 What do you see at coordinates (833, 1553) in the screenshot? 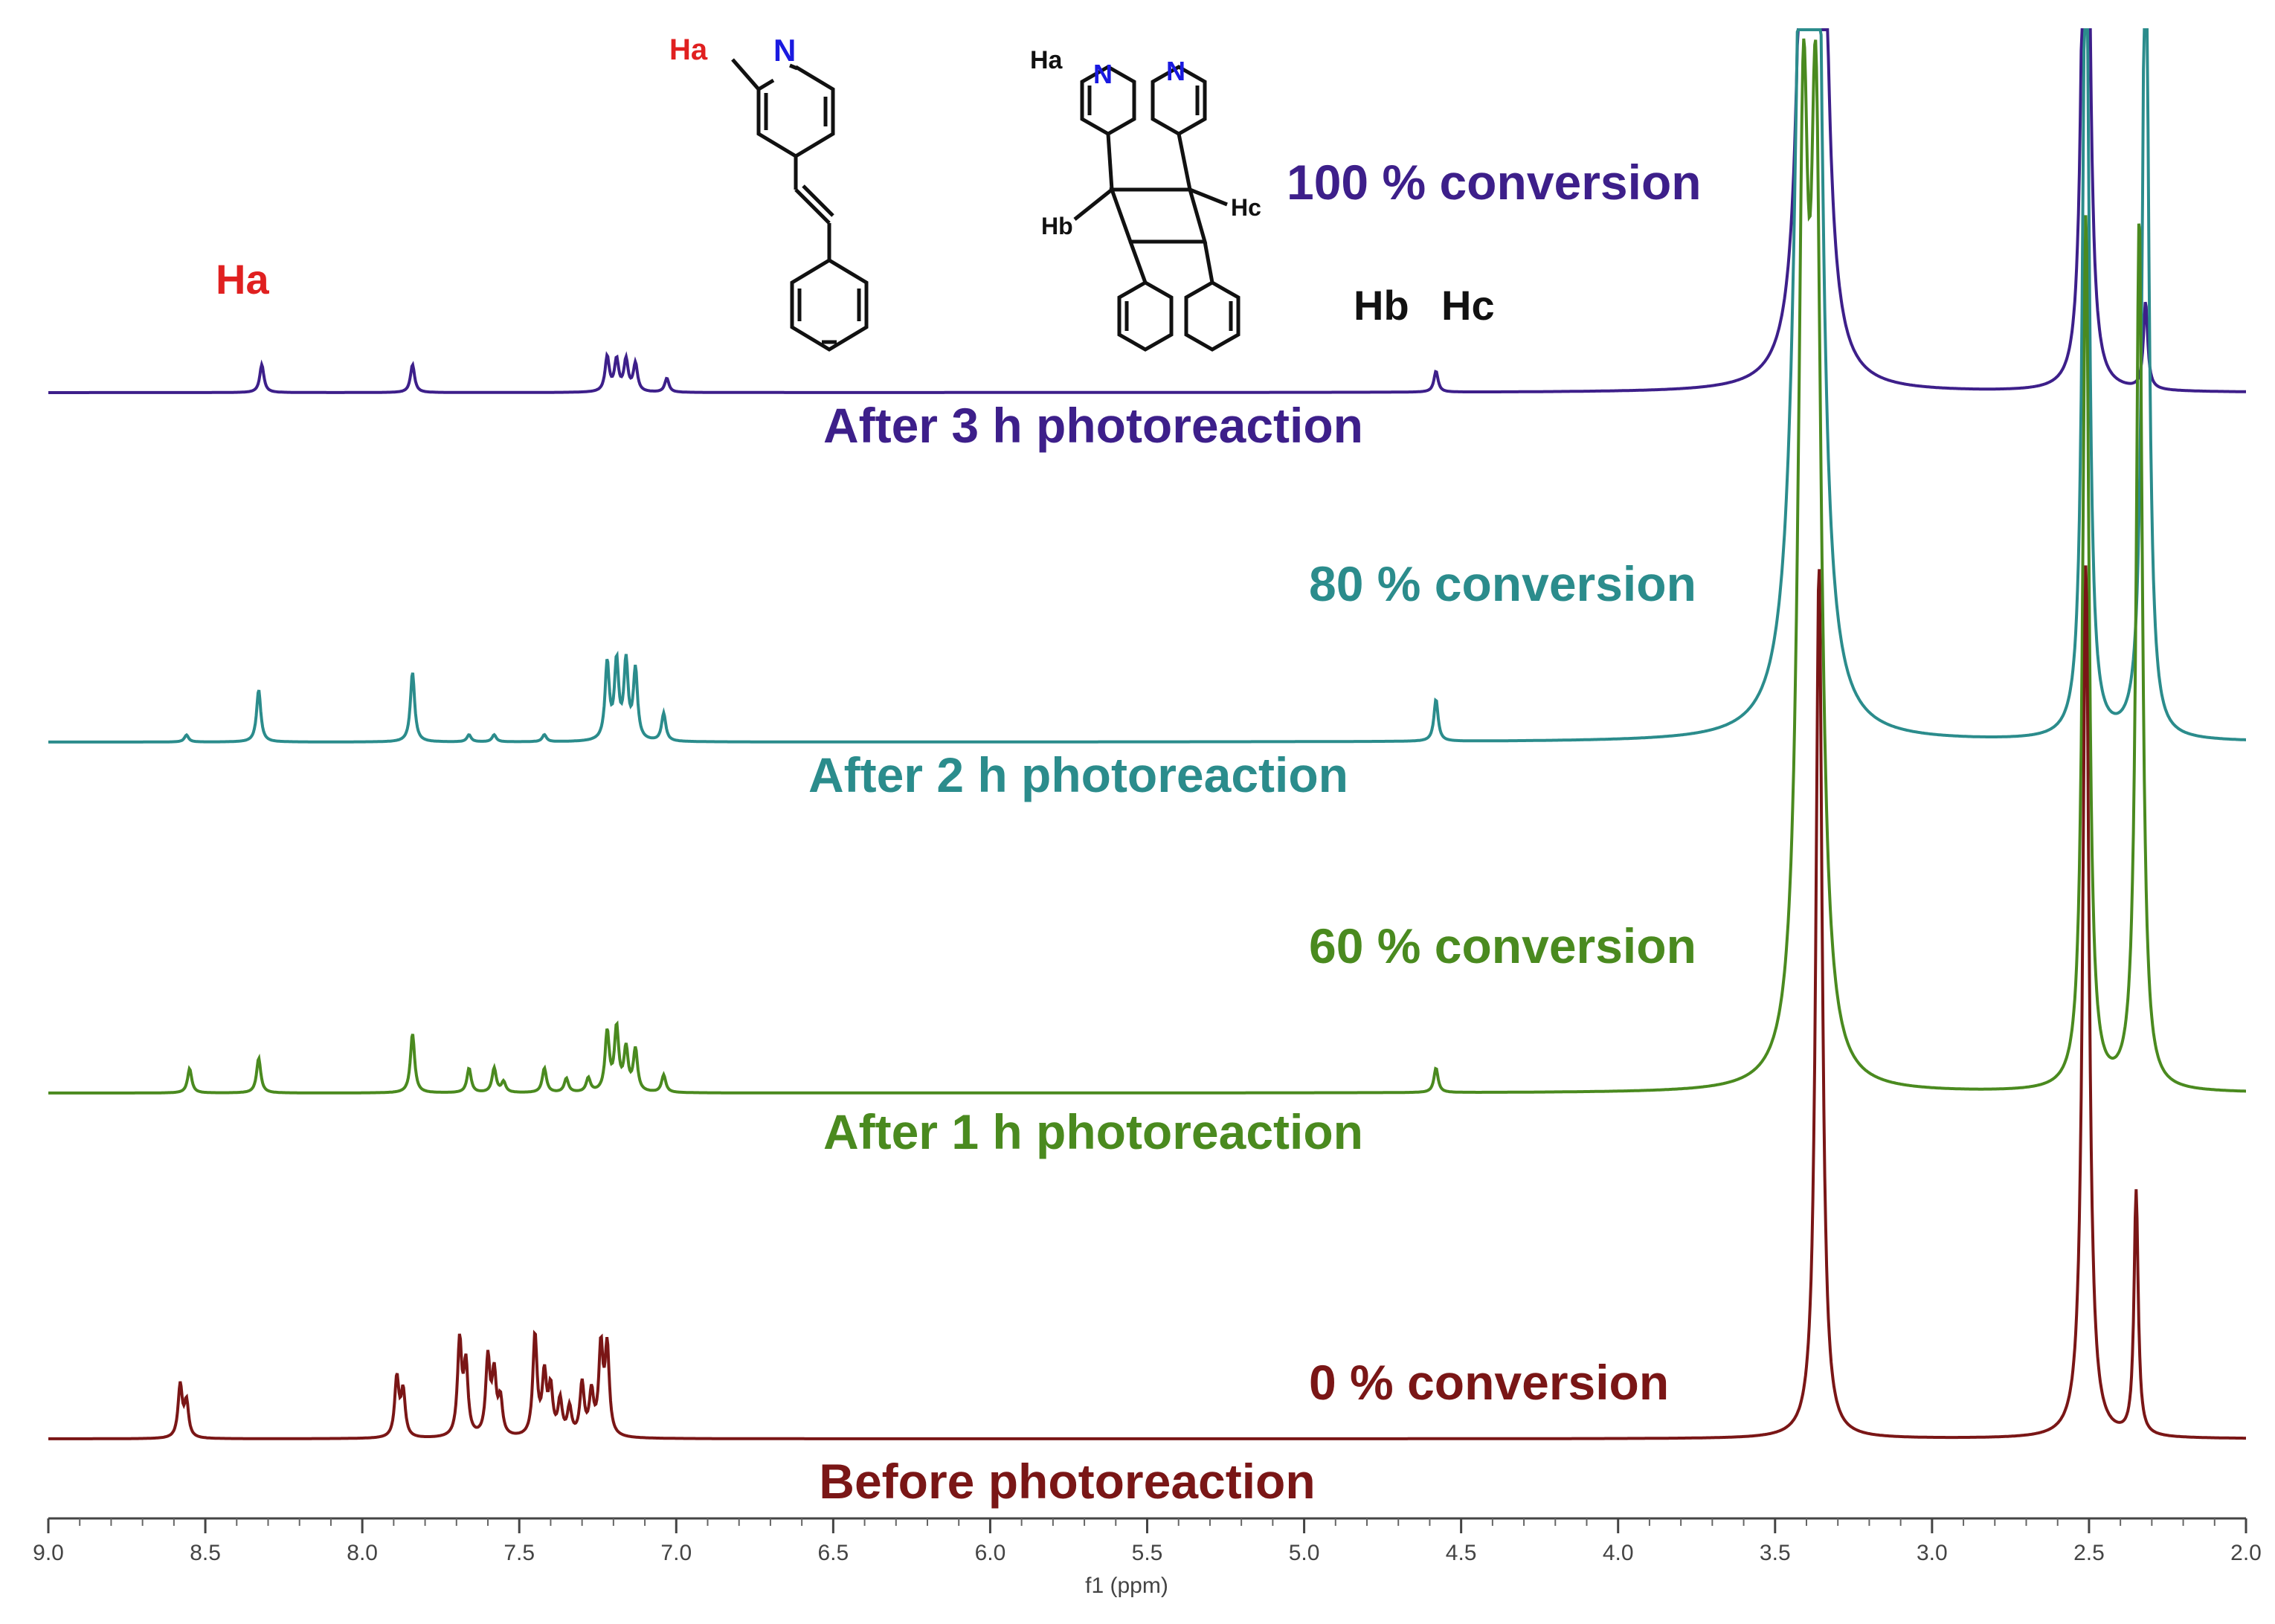
I see `x-tick-label: 6.5` at bounding box center [833, 1553].